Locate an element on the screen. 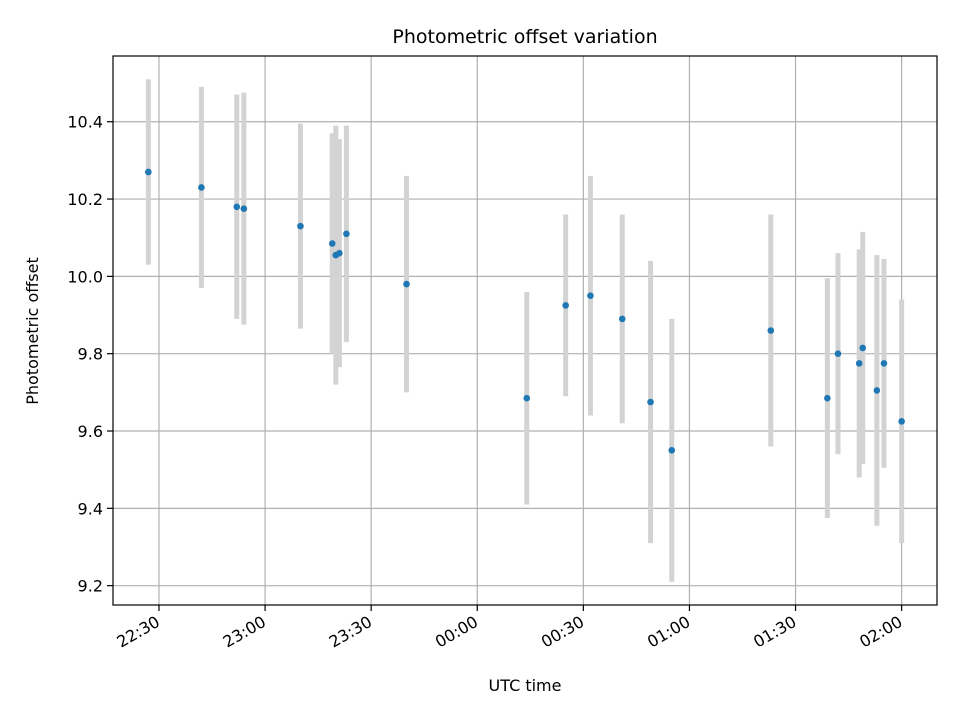  y-tick-label: 9.4 is located at coordinates (90, 508).